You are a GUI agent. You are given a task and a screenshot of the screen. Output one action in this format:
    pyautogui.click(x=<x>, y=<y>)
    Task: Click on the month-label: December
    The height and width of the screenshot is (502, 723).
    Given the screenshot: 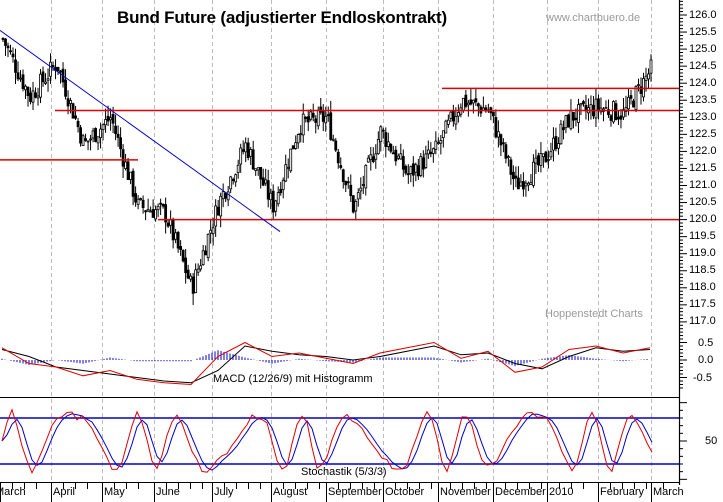 What is the action you would take?
    pyautogui.click(x=520, y=492)
    